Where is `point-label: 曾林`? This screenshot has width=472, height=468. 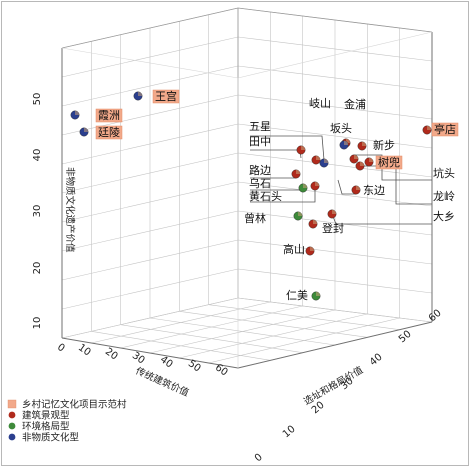 point-label: 曾林 is located at coordinates (255, 218).